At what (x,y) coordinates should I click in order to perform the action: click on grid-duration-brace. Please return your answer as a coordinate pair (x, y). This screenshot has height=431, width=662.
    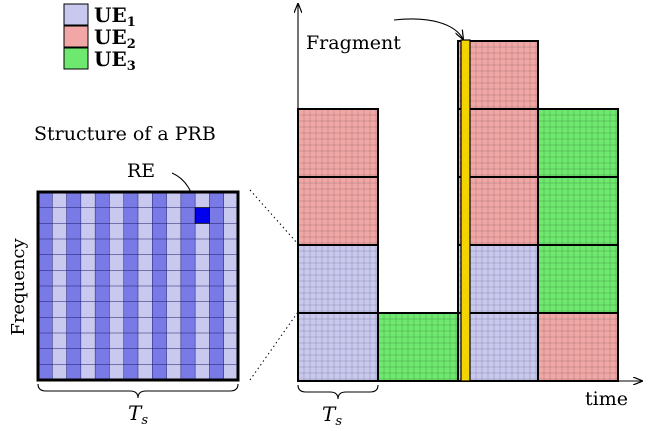
    Looking at the image, I should click on (338, 392).